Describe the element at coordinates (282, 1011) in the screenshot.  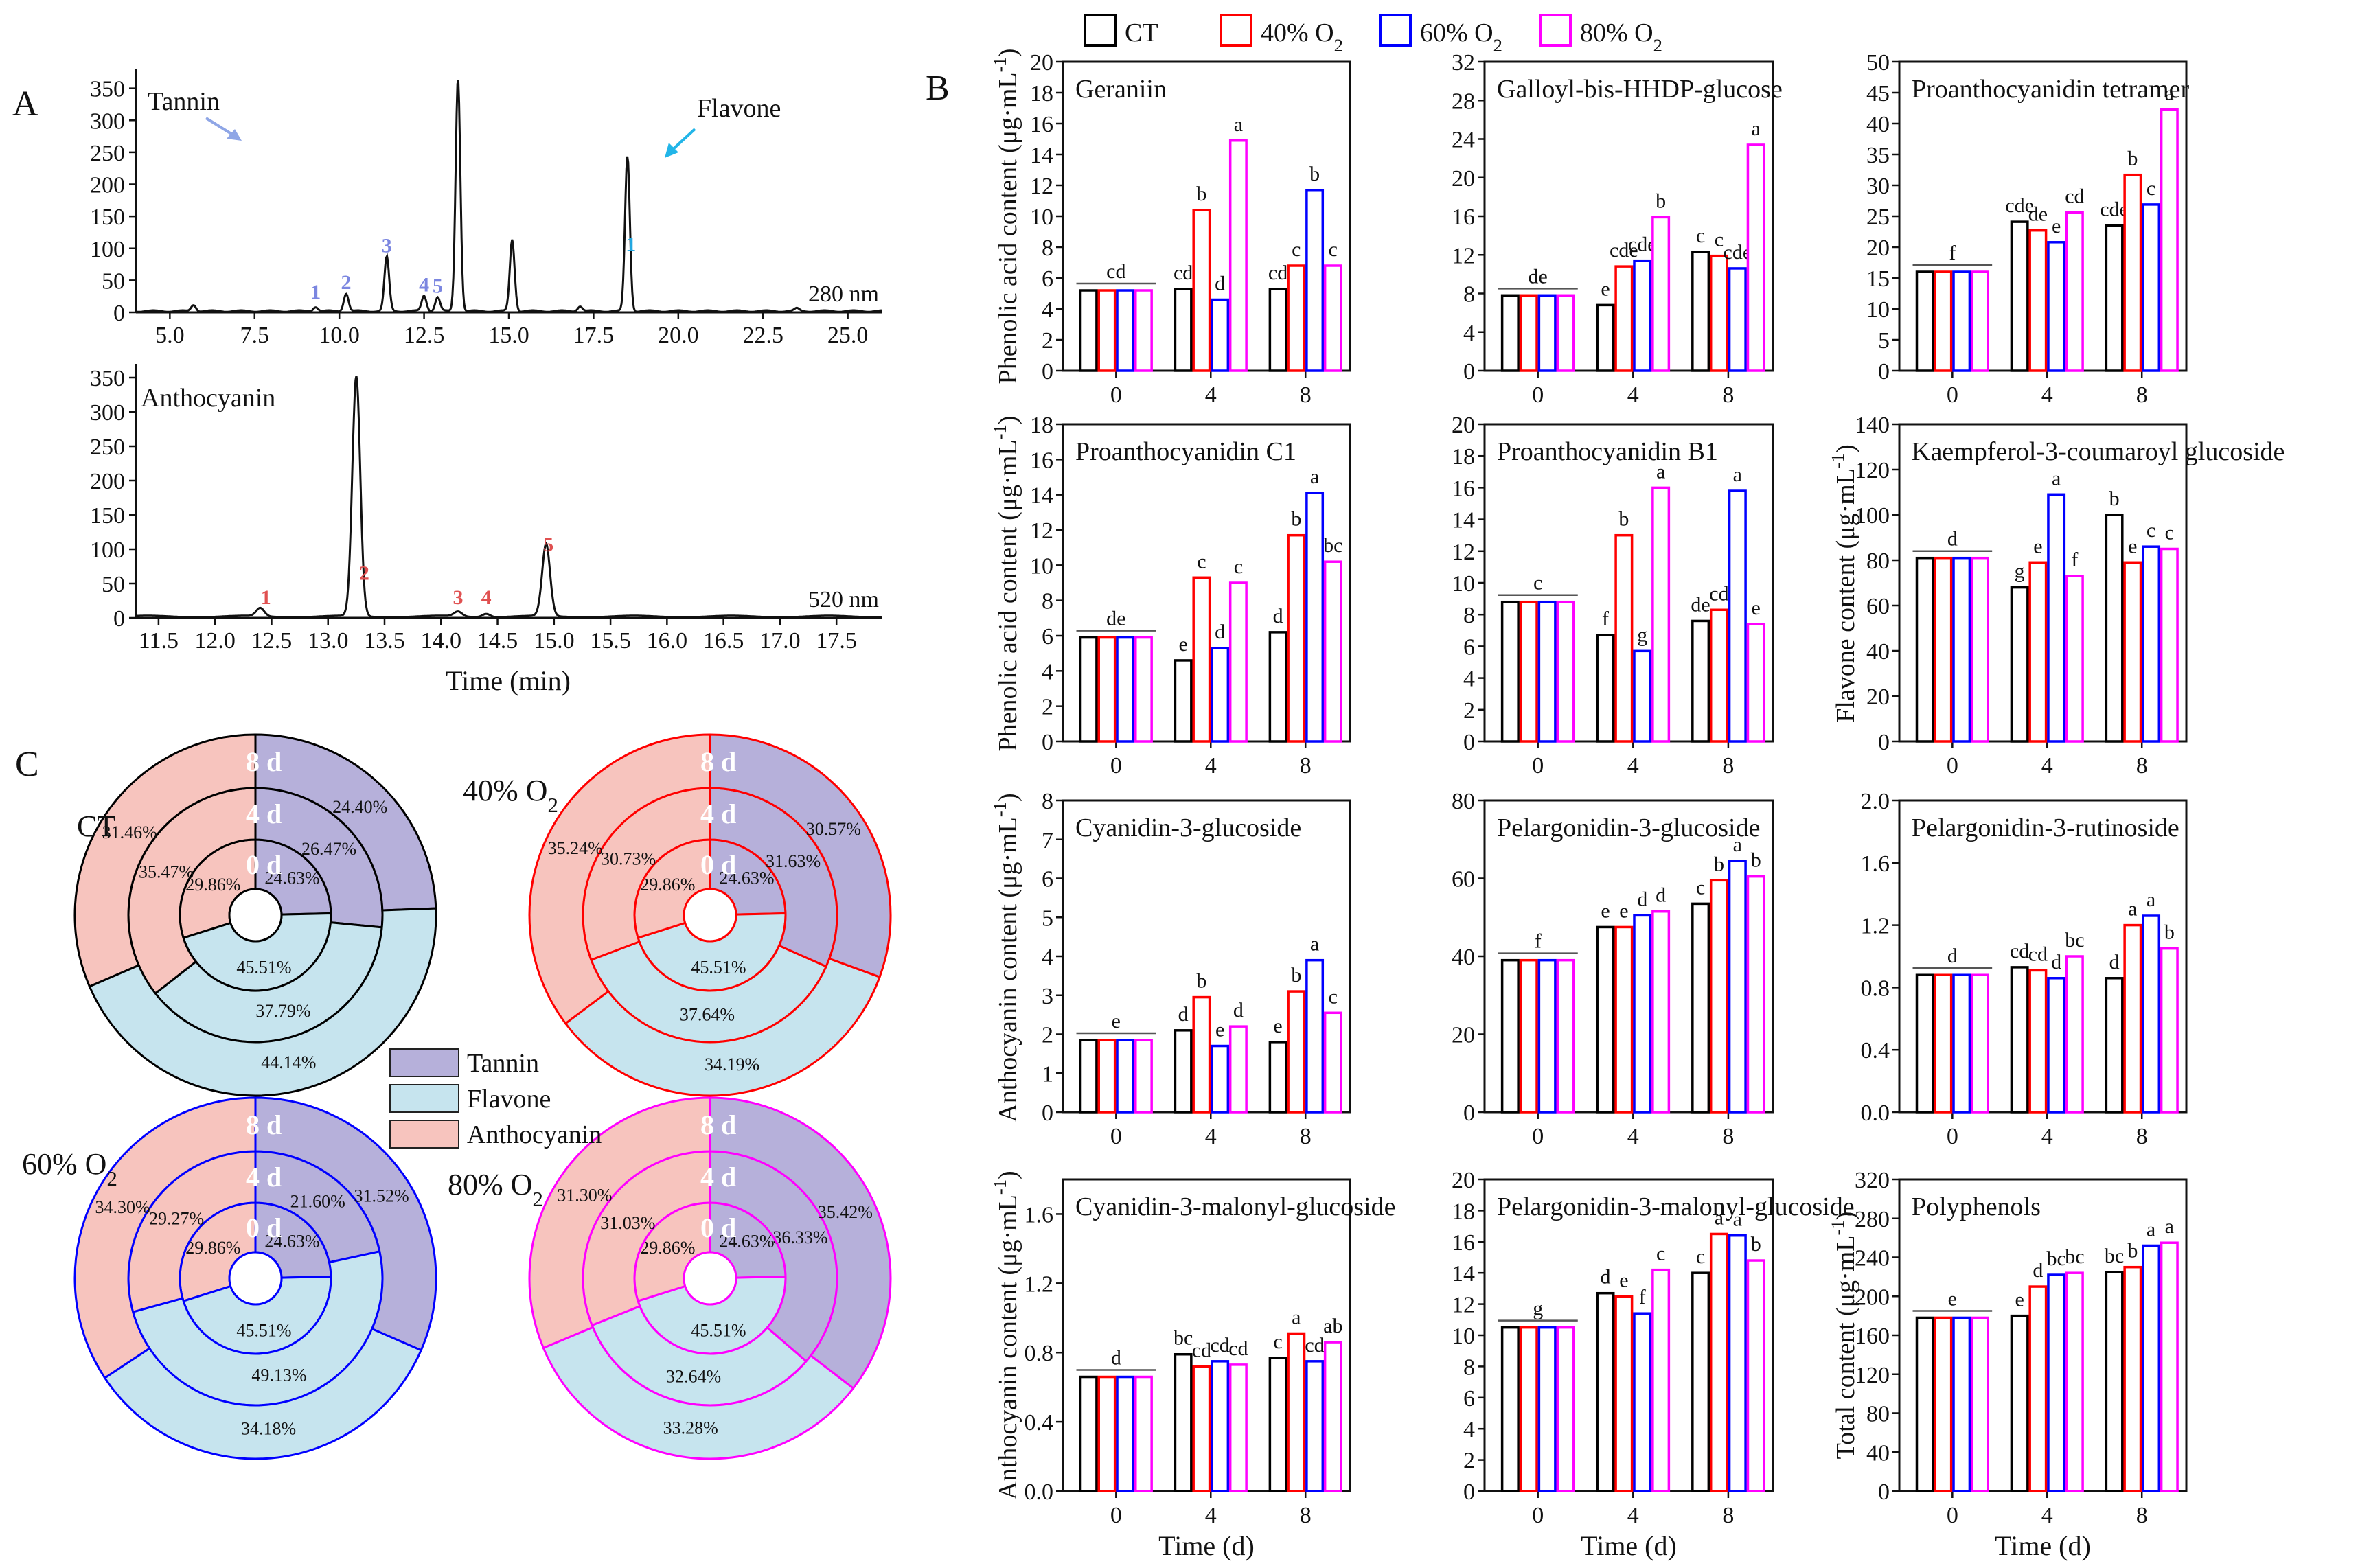
I see `donut-percent: 37.79%` at that location.